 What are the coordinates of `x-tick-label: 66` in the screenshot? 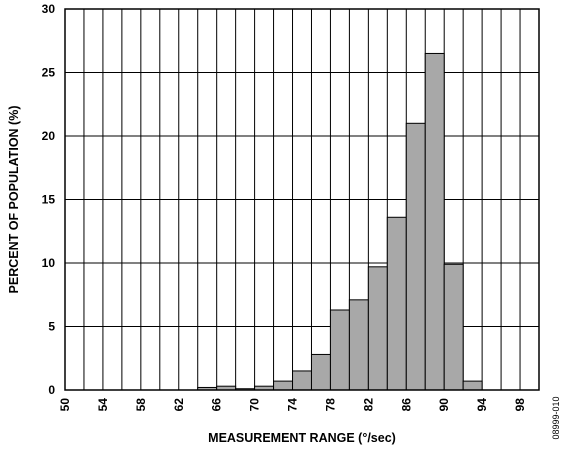 It's located at (217, 405).